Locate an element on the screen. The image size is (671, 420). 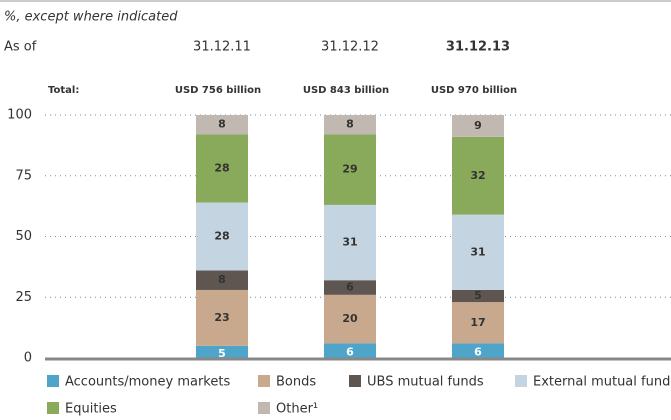
data-label: 9 is located at coordinates (478, 125).